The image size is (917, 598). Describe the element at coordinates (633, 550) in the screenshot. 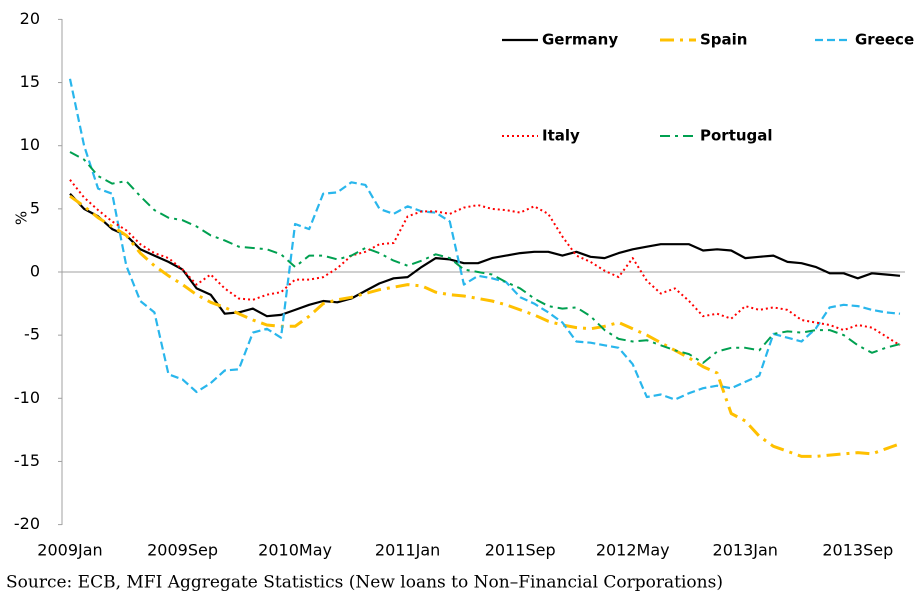

I see `x-tick-label: 2012May` at that location.